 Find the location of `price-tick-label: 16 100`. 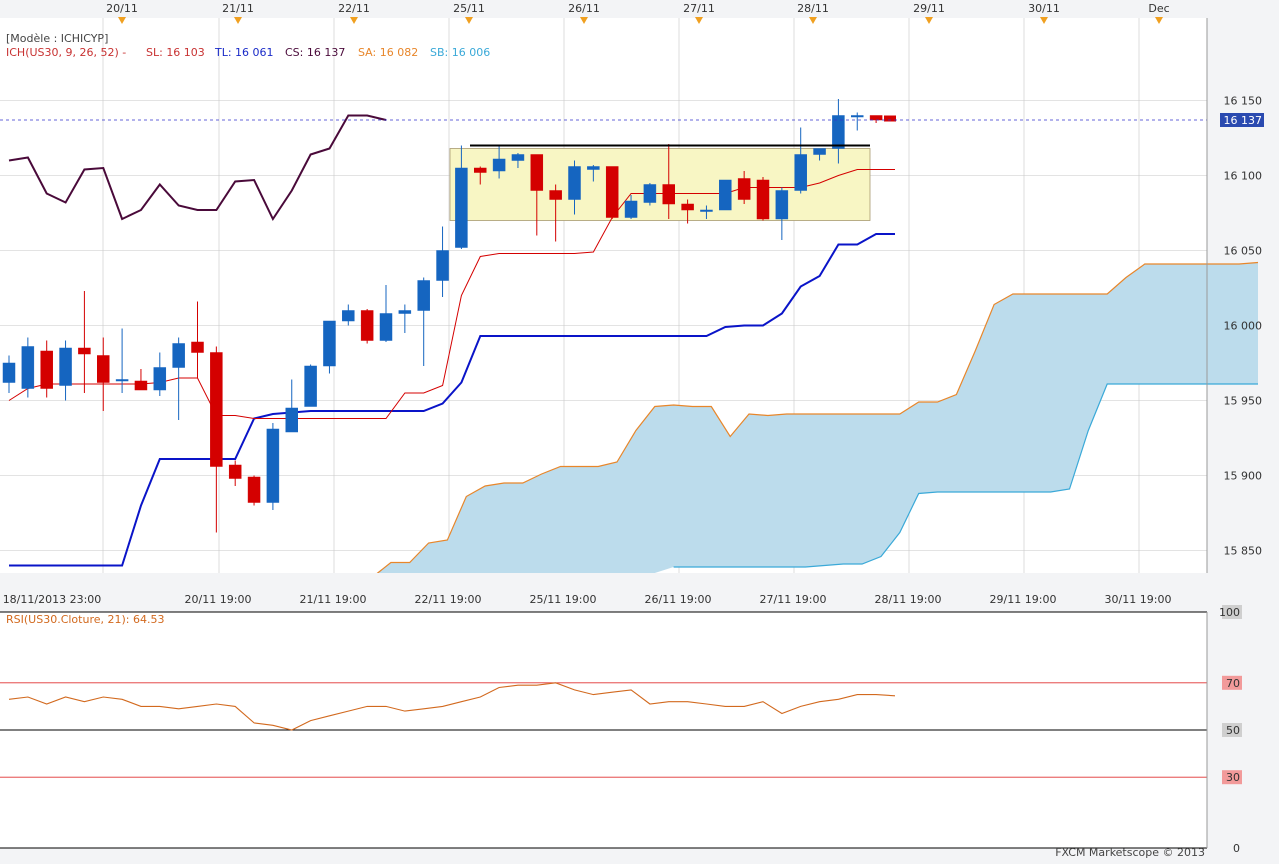

price-tick-label: 16 100 is located at coordinates (1243, 176).